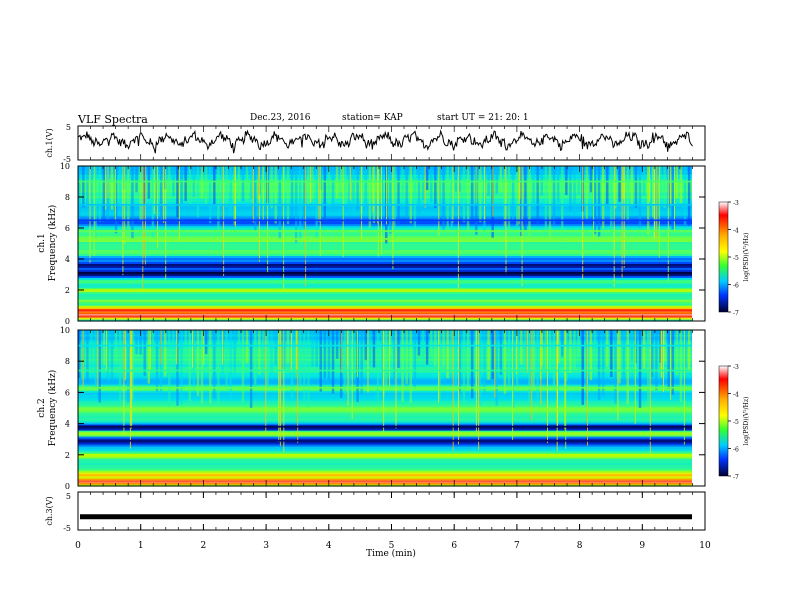 The width and height of the screenshot is (792, 612). What do you see at coordinates (736, 313) in the screenshot?
I see `colorbar-tick-label: -7` at bounding box center [736, 313].